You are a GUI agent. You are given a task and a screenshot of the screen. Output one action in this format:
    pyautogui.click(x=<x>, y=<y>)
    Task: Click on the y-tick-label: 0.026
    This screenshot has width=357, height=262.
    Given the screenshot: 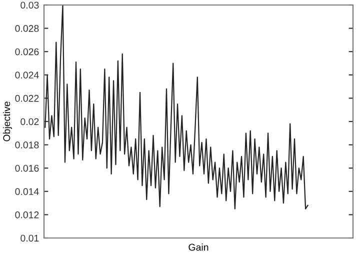 What is the action you would take?
    pyautogui.click(x=27, y=52)
    